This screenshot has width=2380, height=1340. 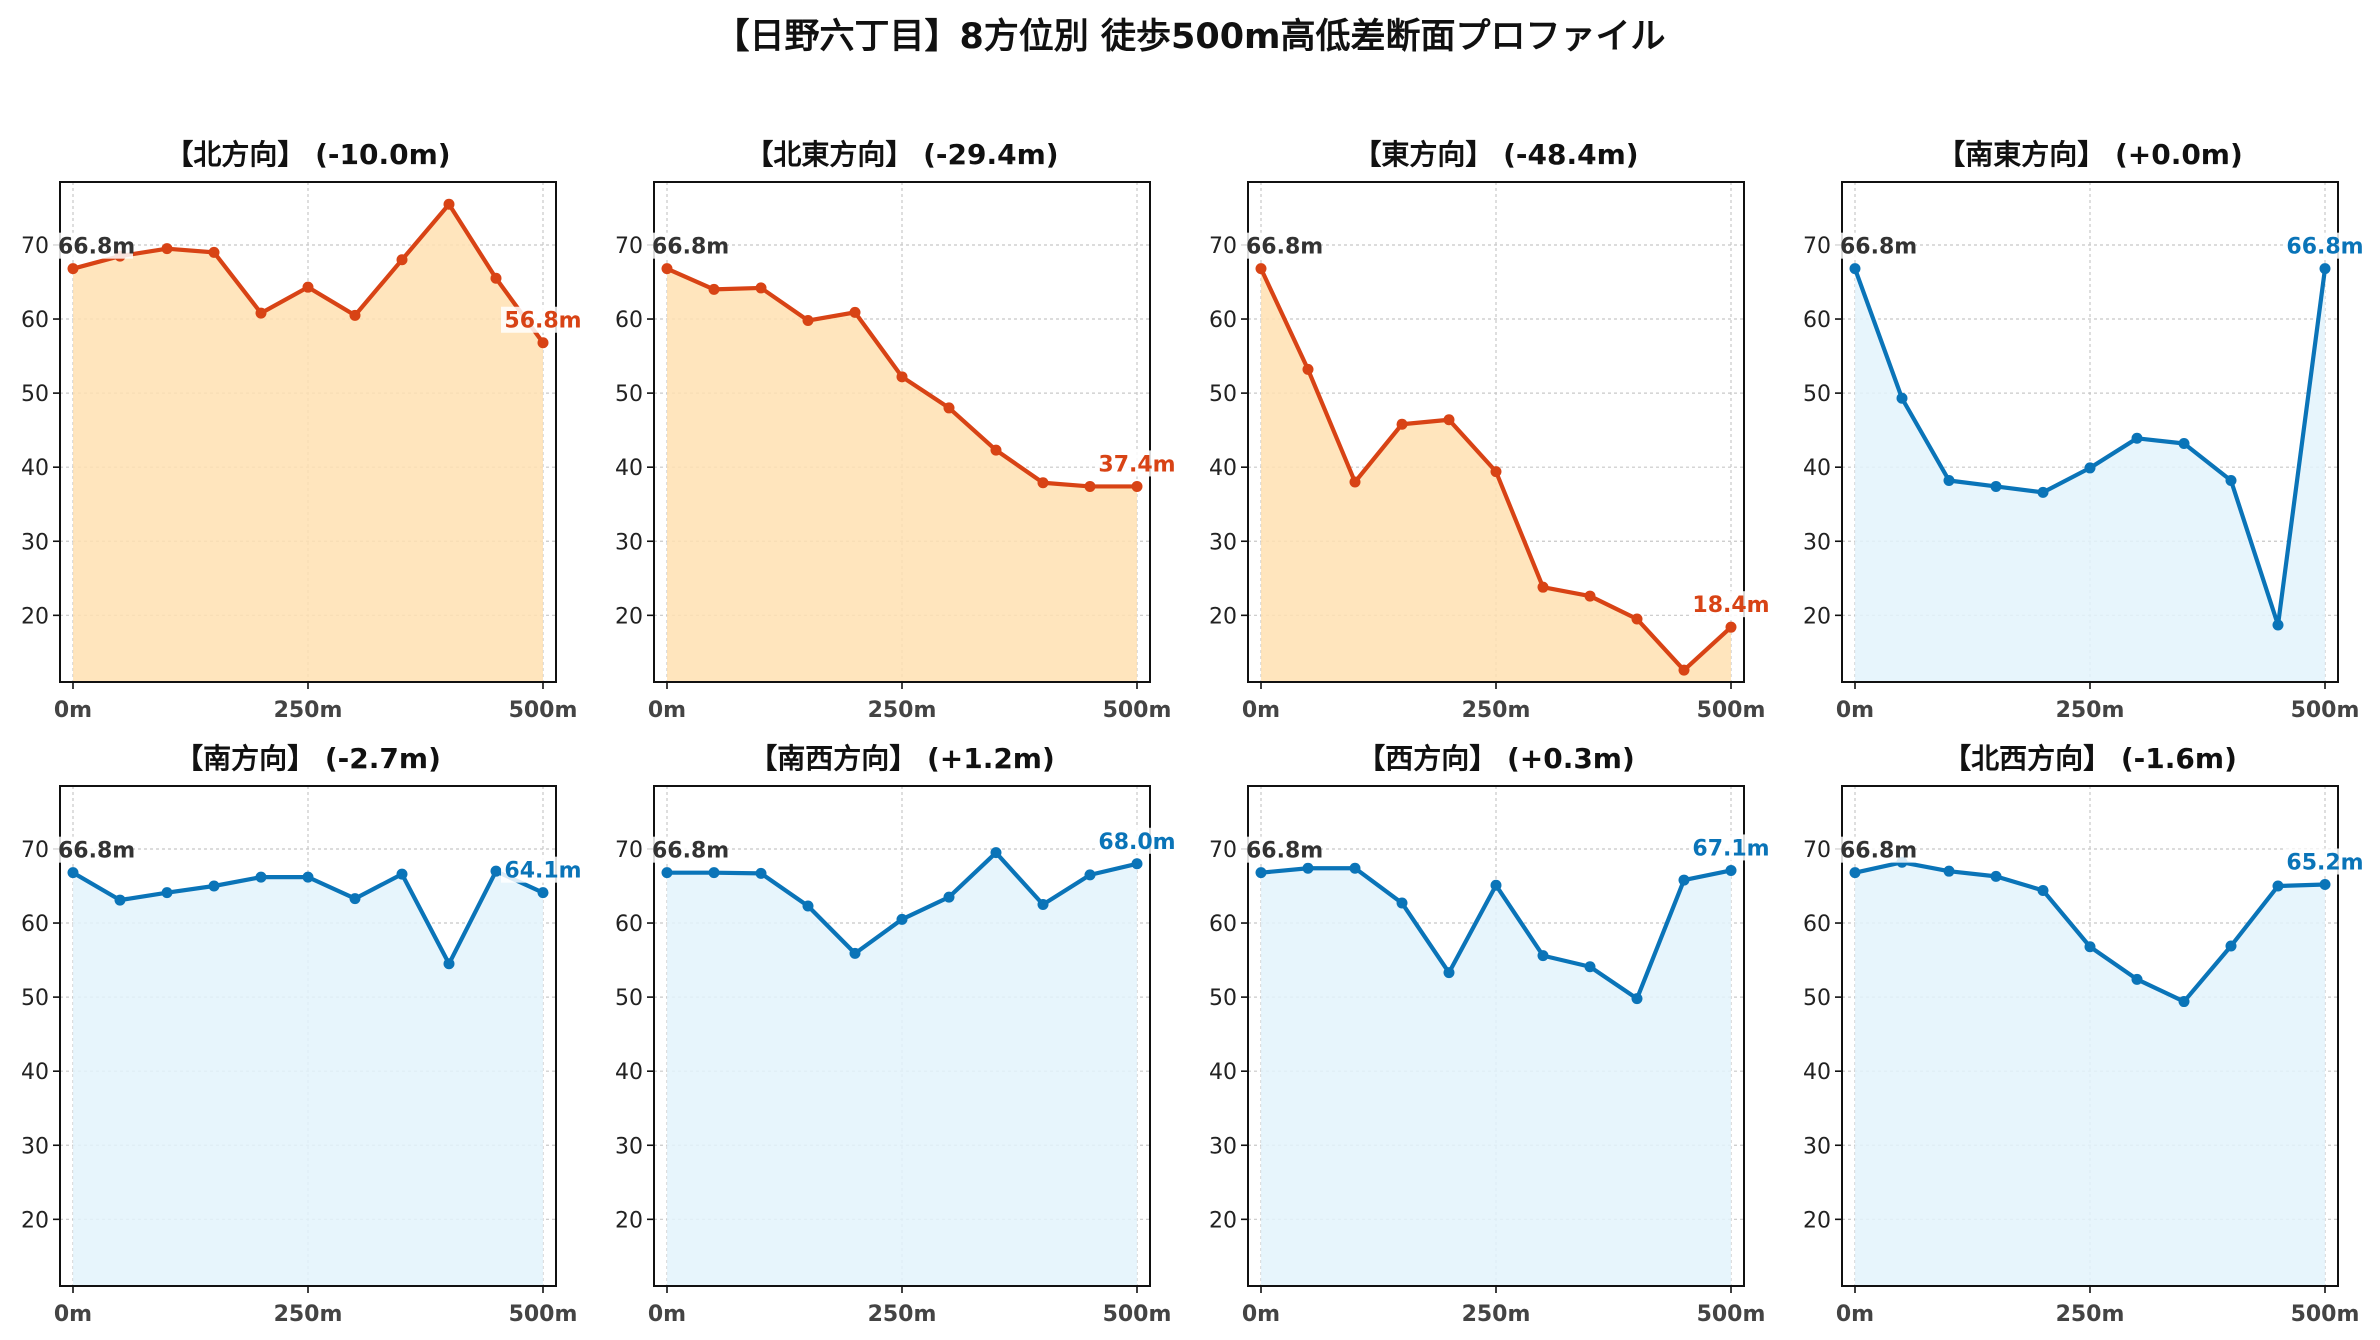 What do you see at coordinates (308, 758) in the screenshot?
I see `subplot-title: 【南方向】 (-2.7m)` at bounding box center [308, 758].